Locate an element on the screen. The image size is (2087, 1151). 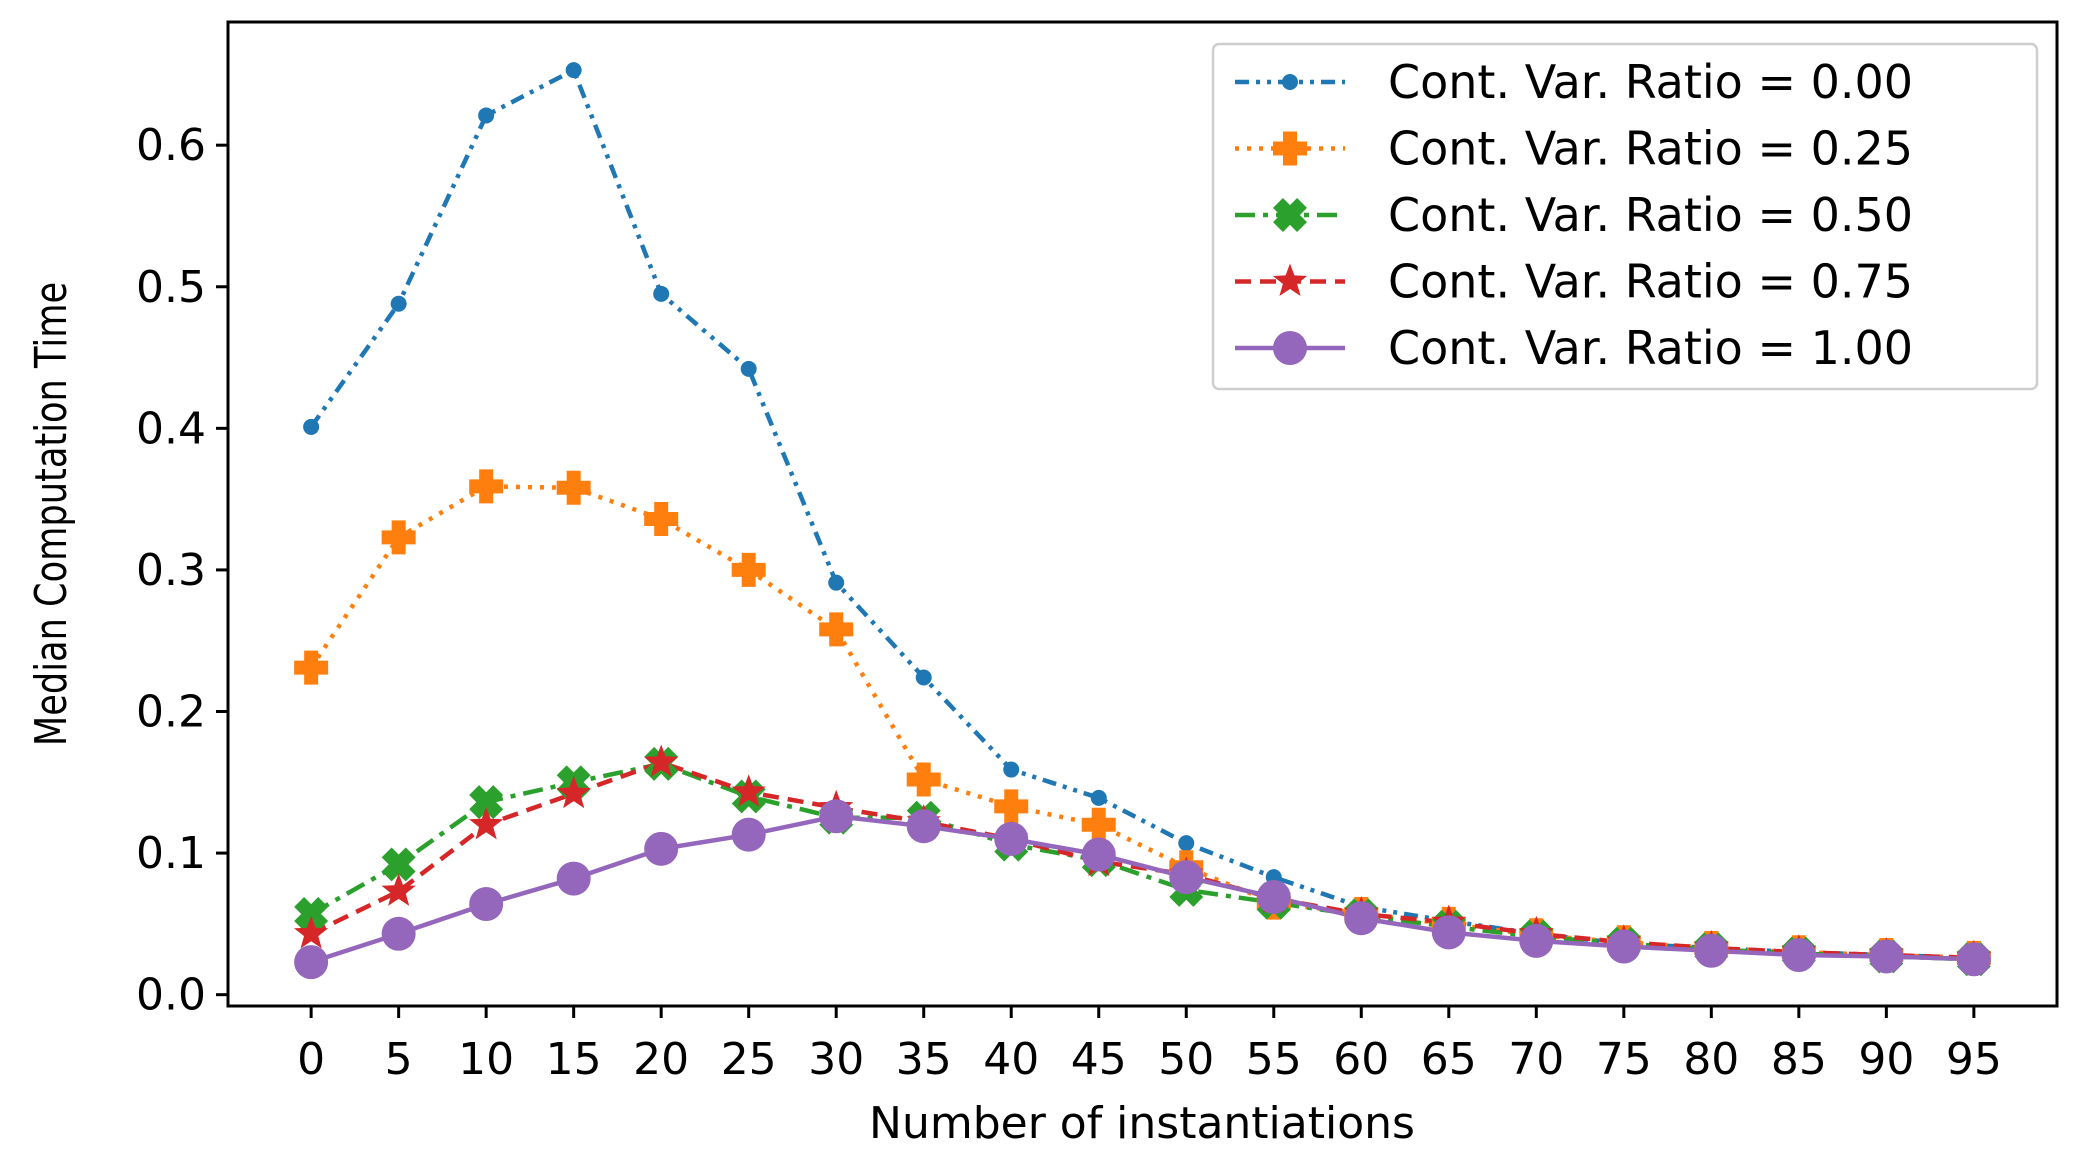
legend-label: Cont. Var. Ratio = 0.25 is located at coordinates (1650, 149).